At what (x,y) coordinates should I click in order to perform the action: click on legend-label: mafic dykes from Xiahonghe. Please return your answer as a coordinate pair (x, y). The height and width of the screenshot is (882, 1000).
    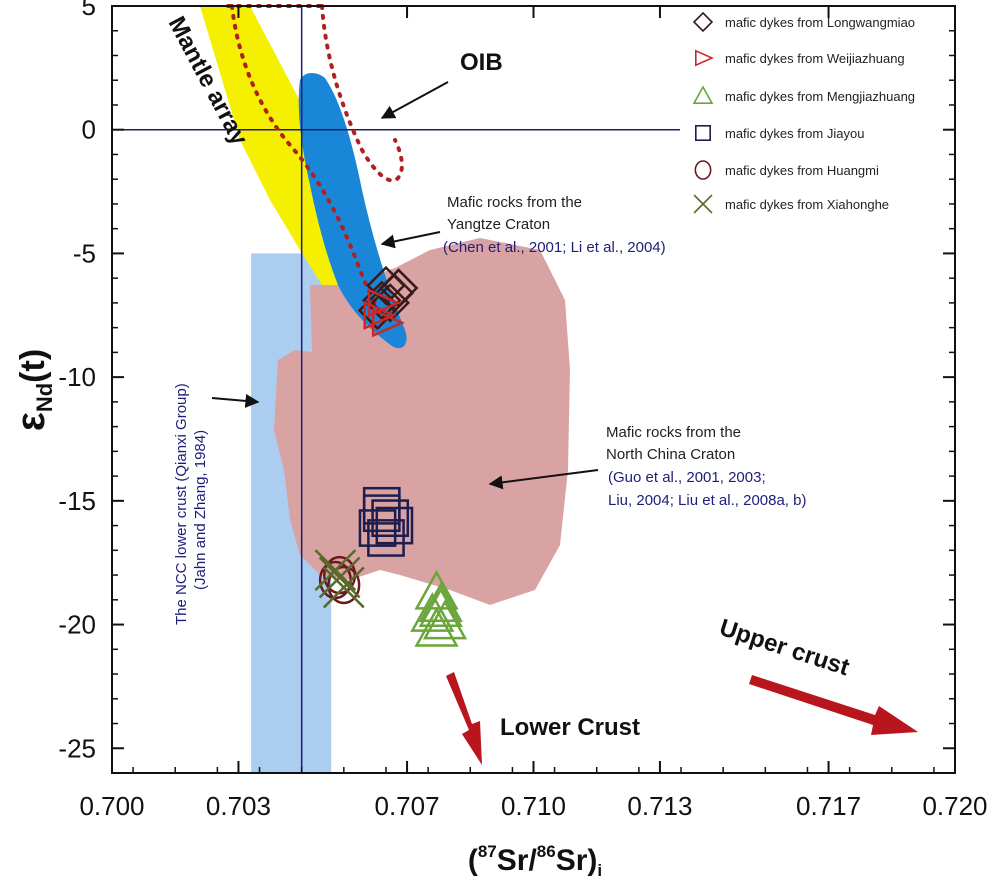
    Looking at the image, I should click on (807, 204).